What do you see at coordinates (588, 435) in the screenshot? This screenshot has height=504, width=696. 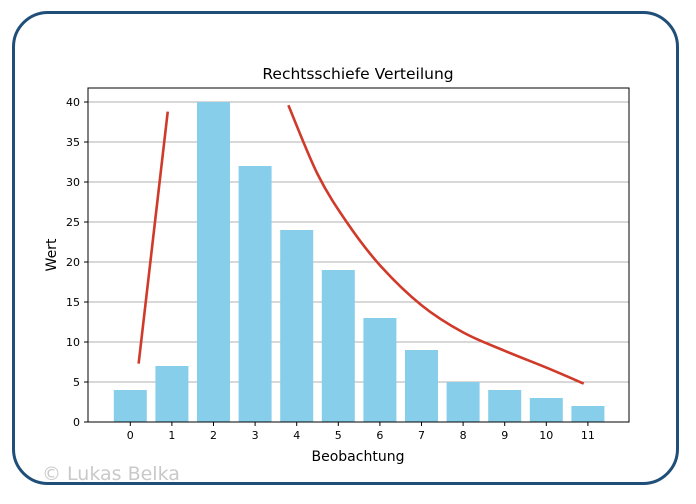 I see `x-tick-label: 11` at bounding box center [588, 435].